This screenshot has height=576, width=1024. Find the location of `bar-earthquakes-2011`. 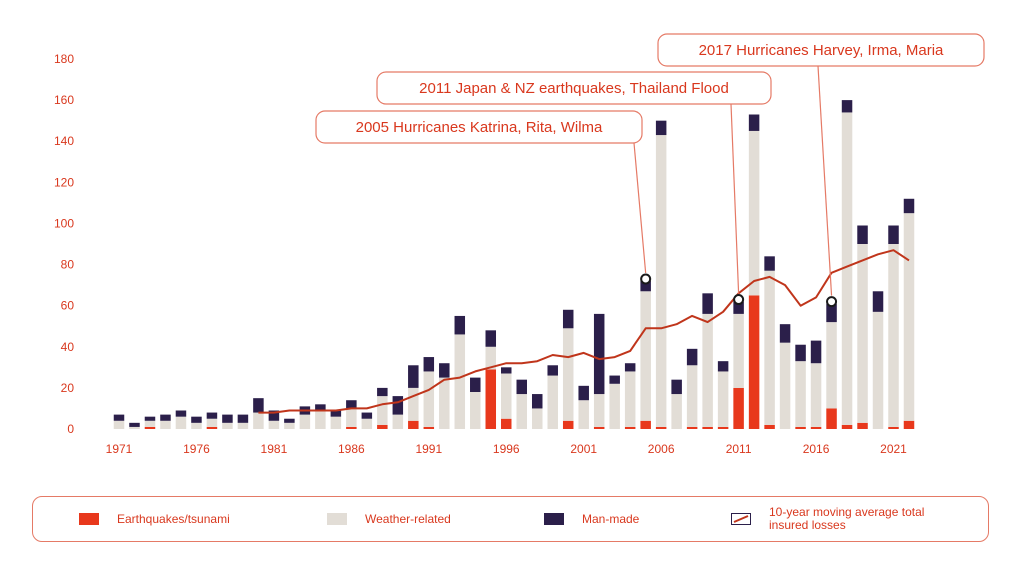

bar-earthquakes-2011 is located at coordinates (738, 408).